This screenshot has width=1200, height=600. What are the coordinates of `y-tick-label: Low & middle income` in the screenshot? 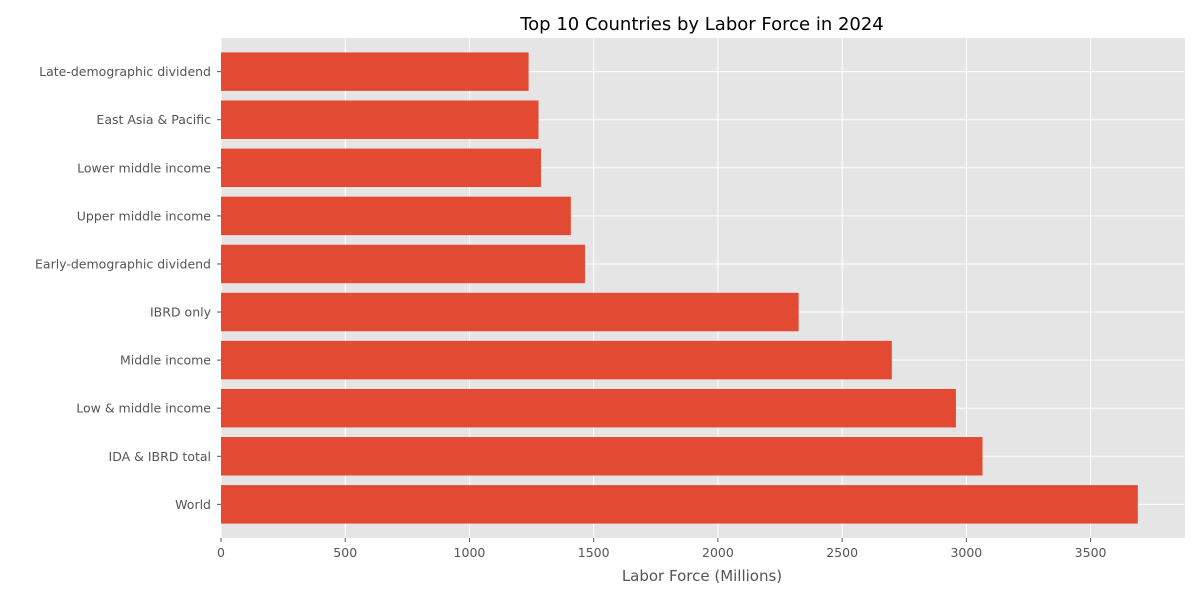 It's located at (143, 408).